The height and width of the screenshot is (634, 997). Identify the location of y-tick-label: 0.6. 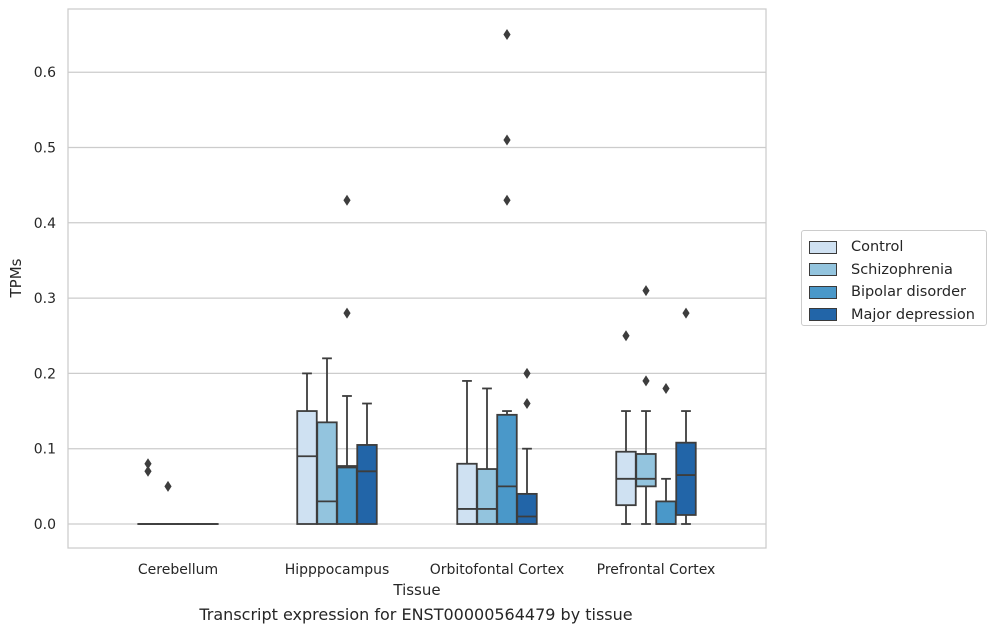
(45, 73).